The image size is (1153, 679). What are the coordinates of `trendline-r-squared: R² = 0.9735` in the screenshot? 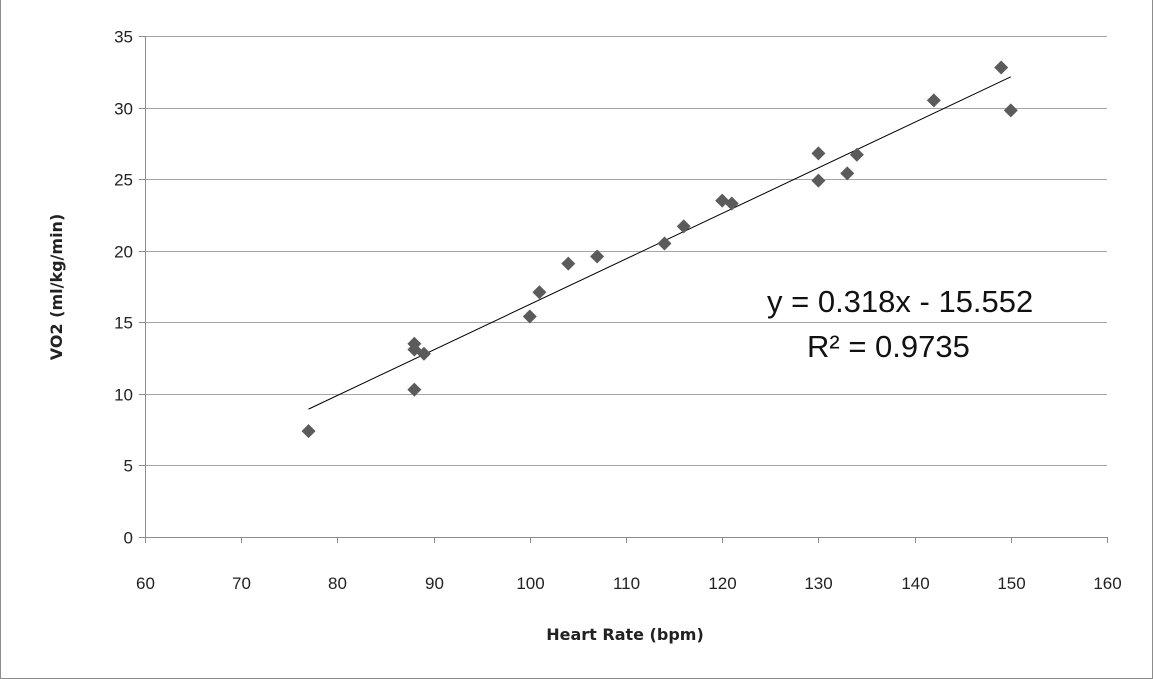 It's located at (888, 346).